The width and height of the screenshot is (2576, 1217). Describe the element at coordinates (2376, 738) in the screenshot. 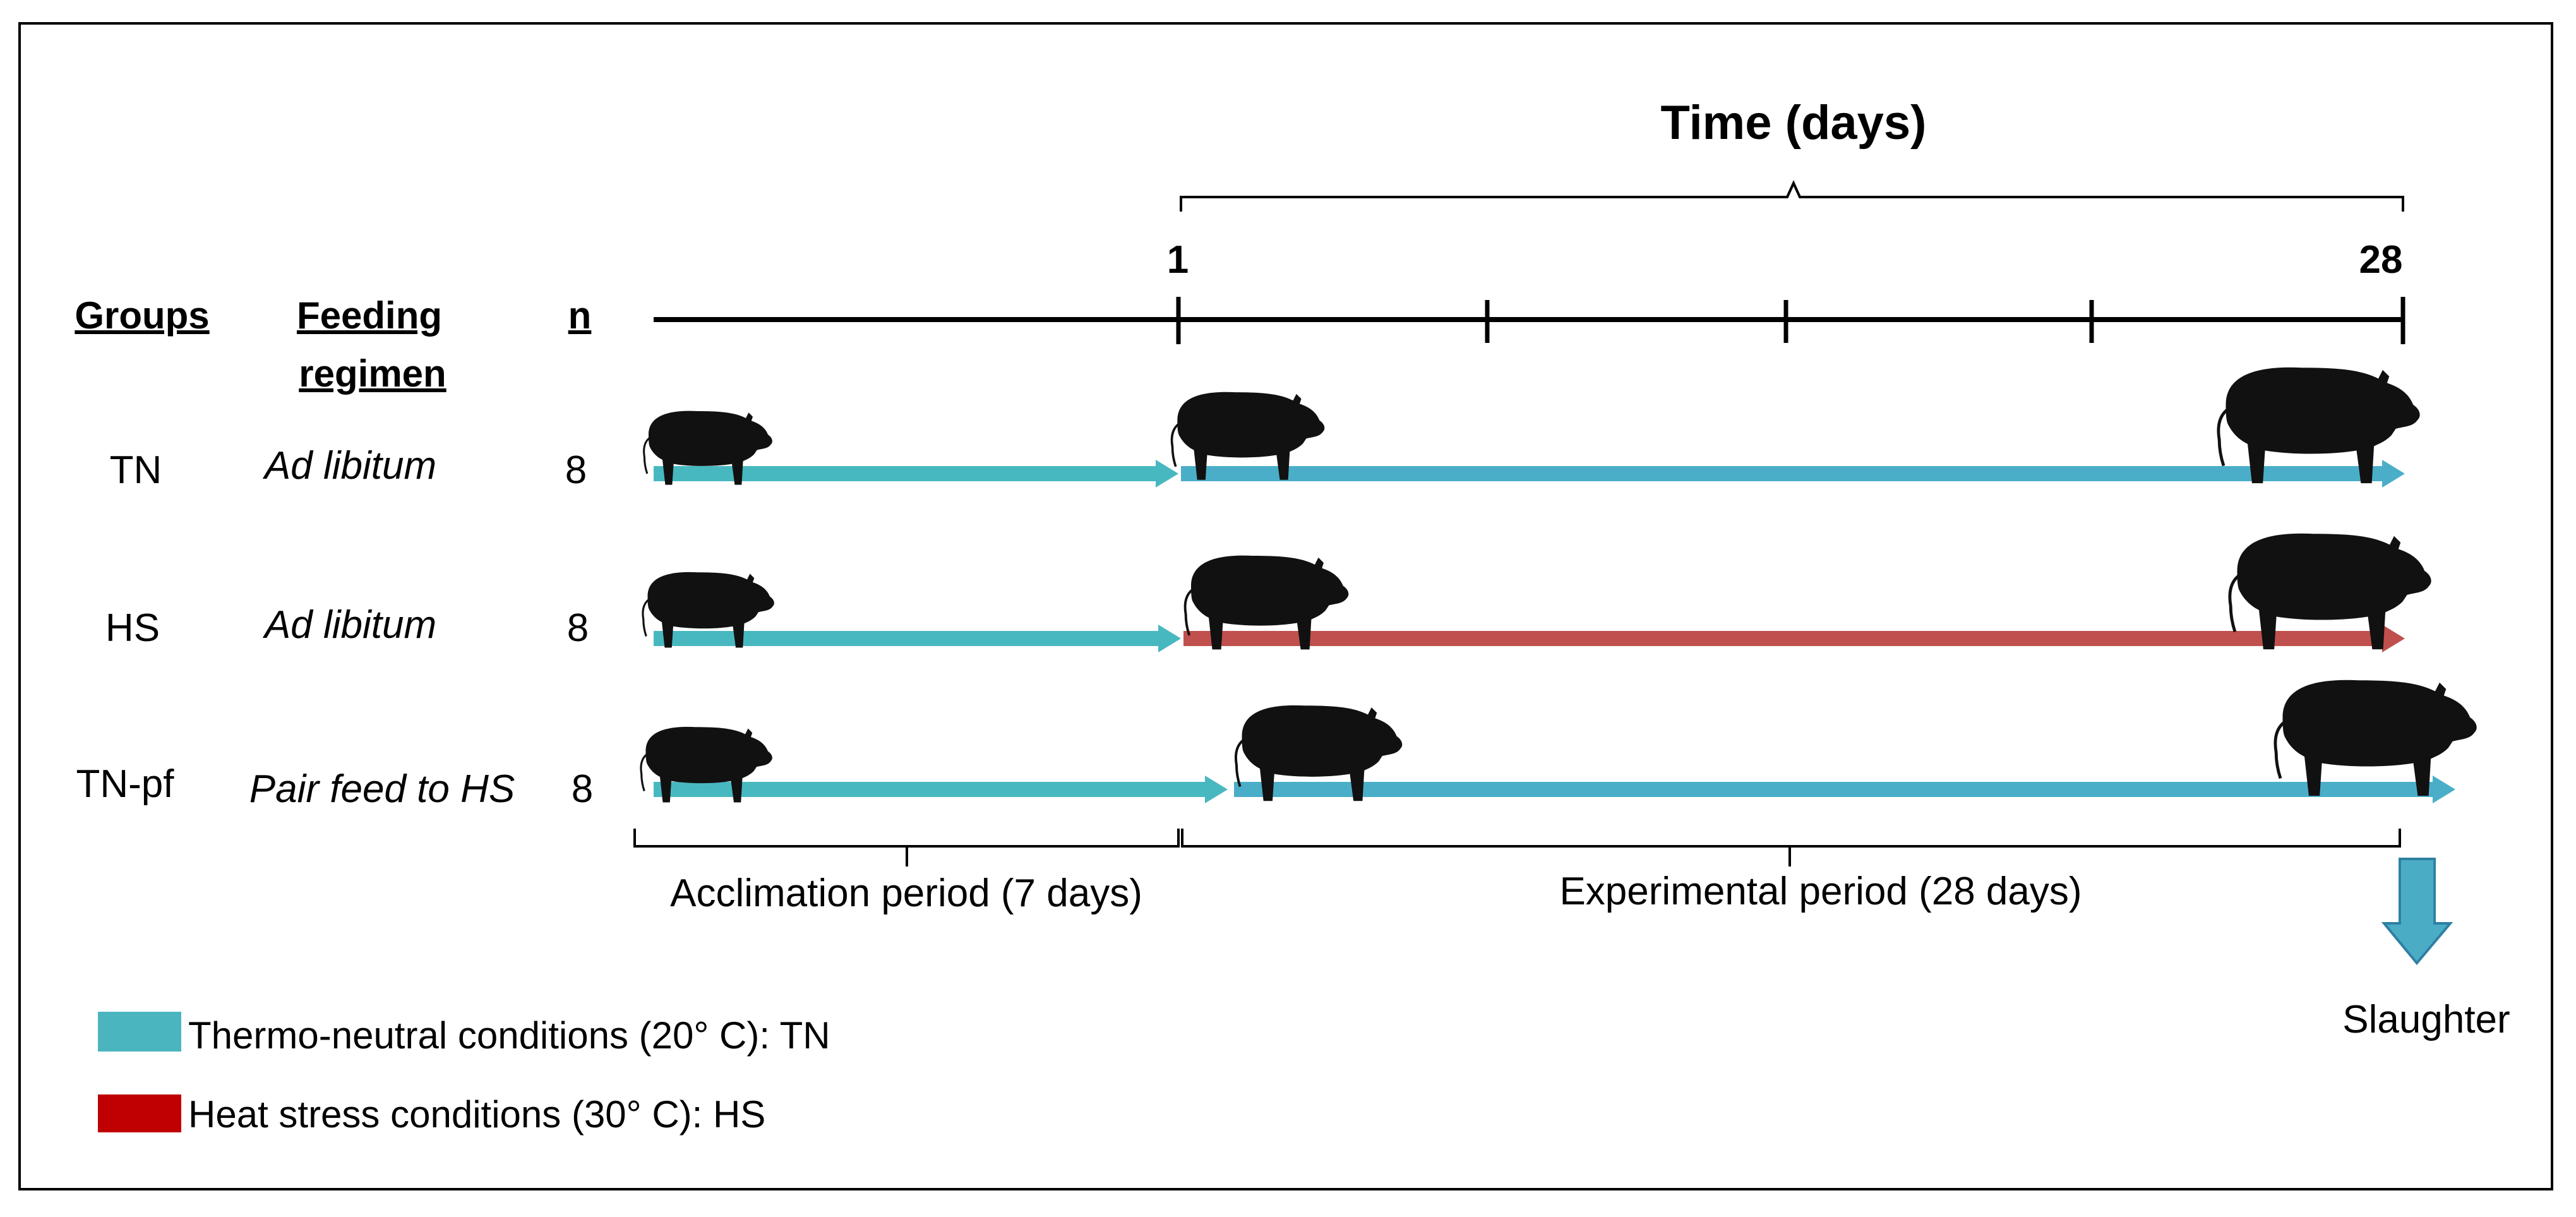

I see `pig-icon` at that location.